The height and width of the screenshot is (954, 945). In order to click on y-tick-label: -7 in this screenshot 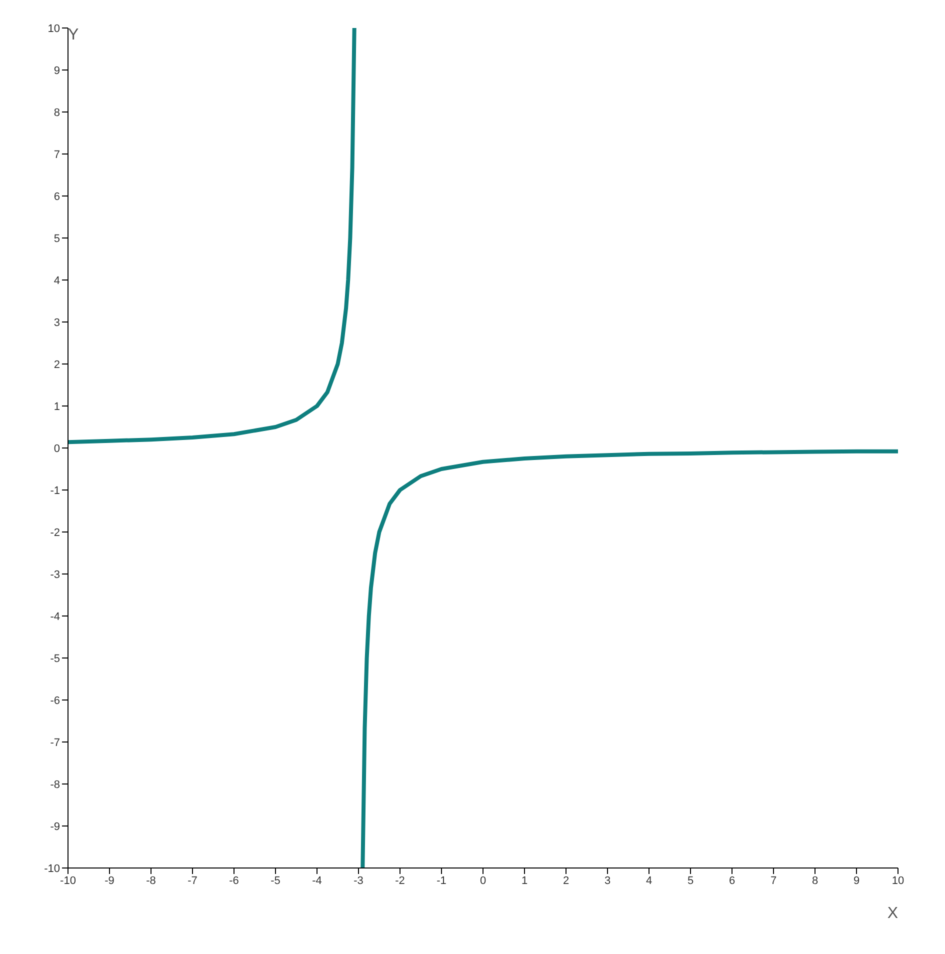, I will do `click(55, 742)`.